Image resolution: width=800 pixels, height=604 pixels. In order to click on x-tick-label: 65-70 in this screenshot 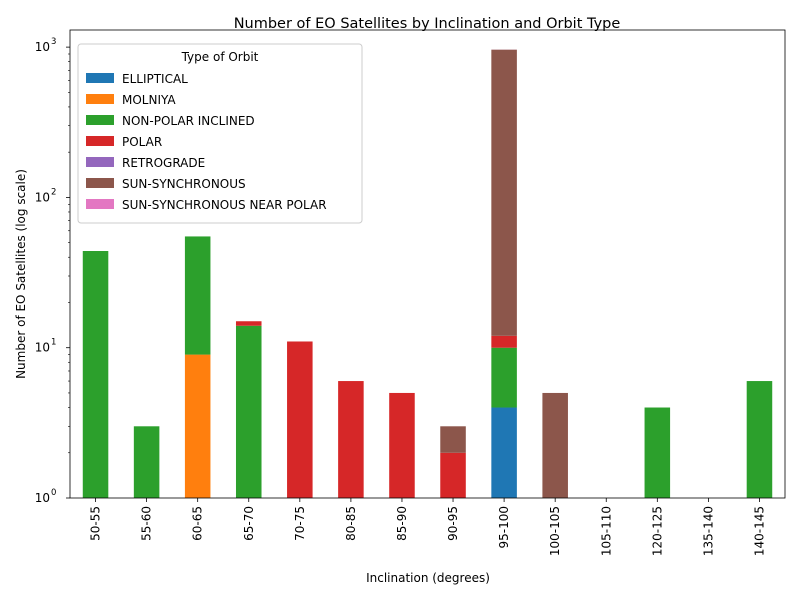, I will do `click(249, 523)`.